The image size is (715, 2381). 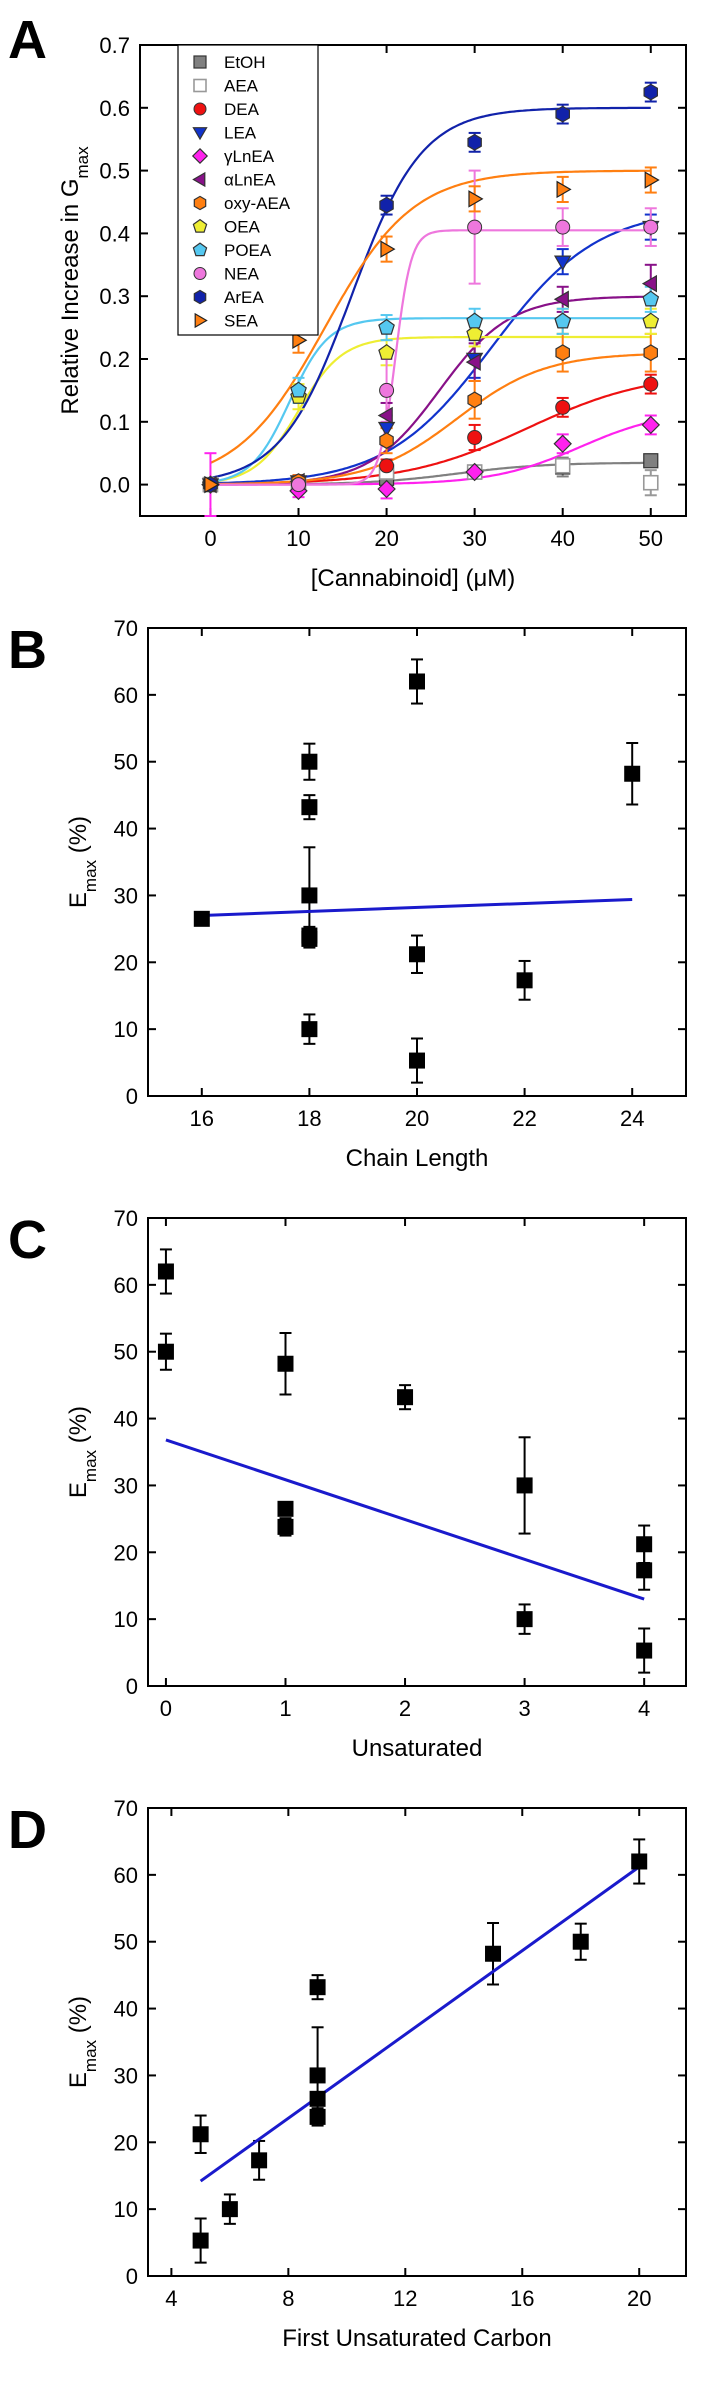 I want to click on fit-curve-SEA, so click(x=430, y=316).